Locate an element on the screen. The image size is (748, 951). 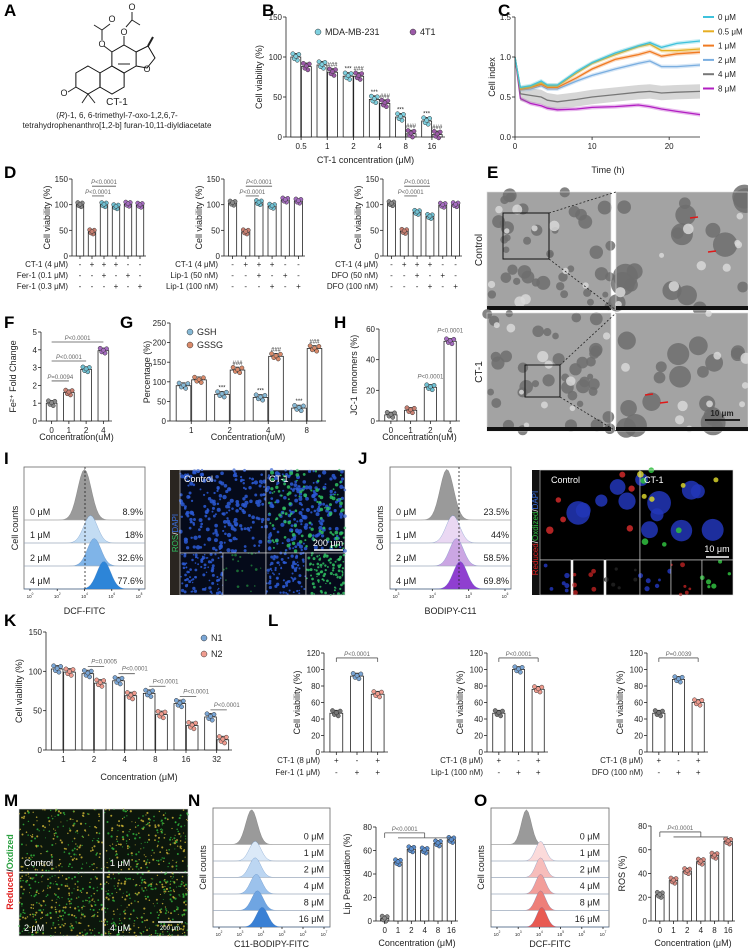
panel-letter-J: J is located at coordinates (362, 458).